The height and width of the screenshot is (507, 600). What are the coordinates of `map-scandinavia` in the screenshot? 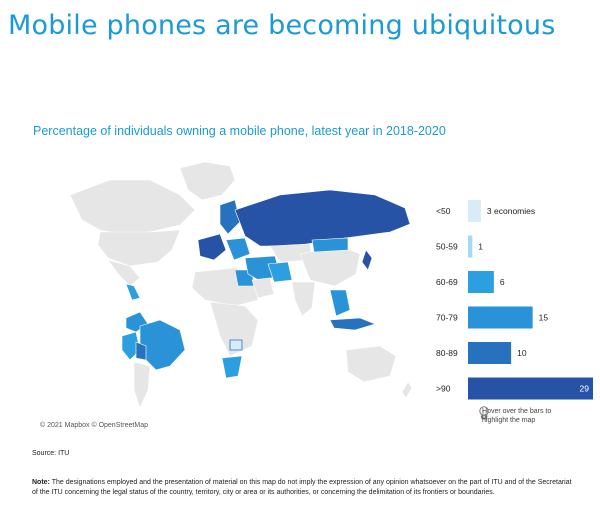 It's located at (230, 217).